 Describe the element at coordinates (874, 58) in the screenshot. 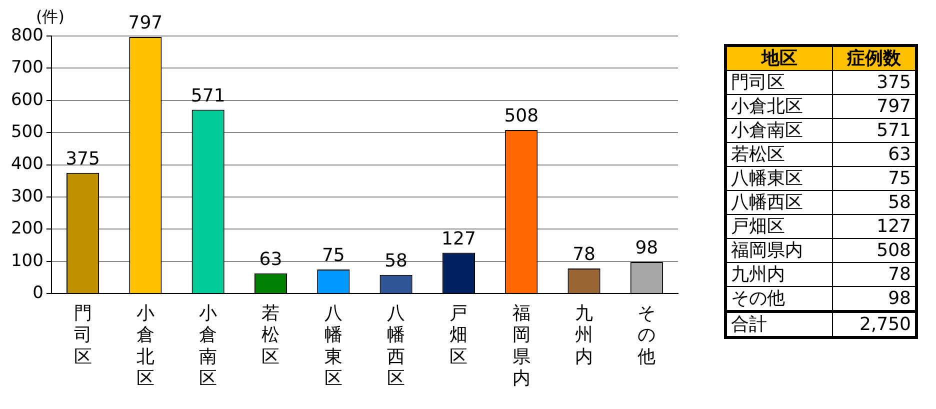

I see `text: 症例数` at that location.